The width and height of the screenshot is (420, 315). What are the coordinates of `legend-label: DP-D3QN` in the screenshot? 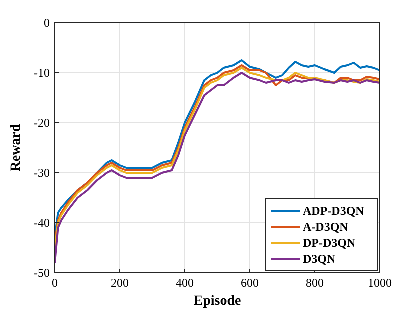 It's located at (329, 243).